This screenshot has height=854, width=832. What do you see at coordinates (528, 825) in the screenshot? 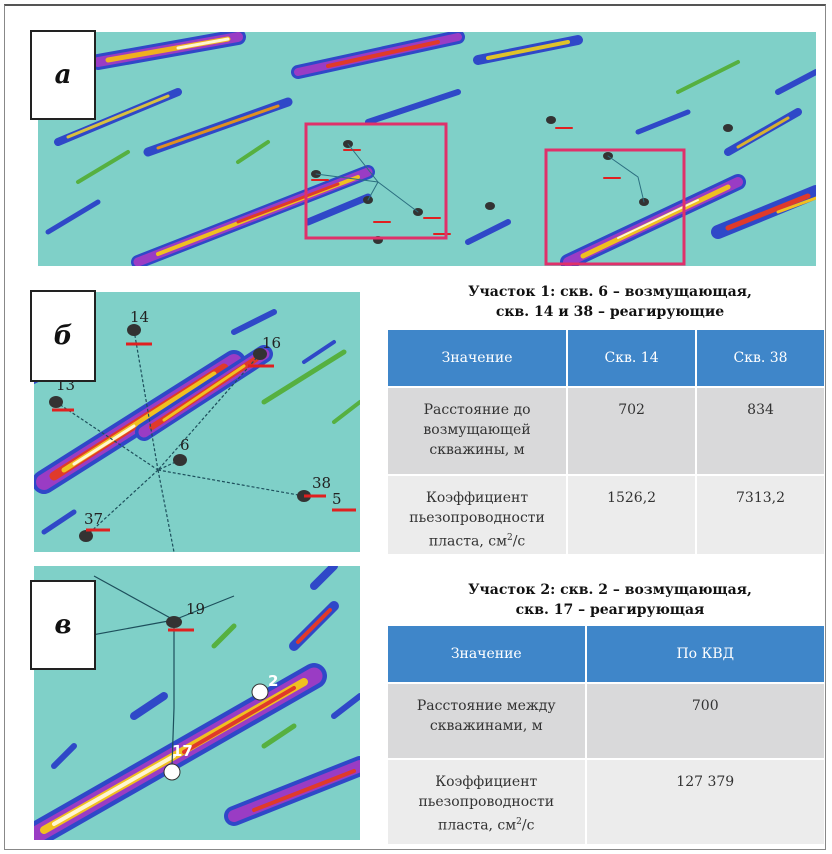
I see `site2-row2-label-unit: /с` at bounding box center [528, 825].